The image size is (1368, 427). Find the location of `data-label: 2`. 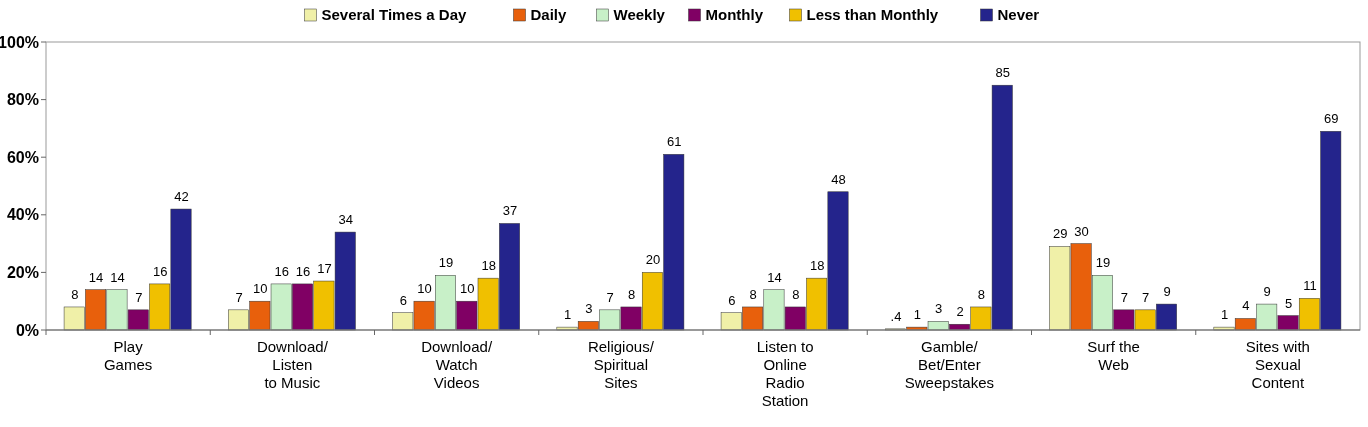

data-label: 2 is located at coordinates (960, 312).